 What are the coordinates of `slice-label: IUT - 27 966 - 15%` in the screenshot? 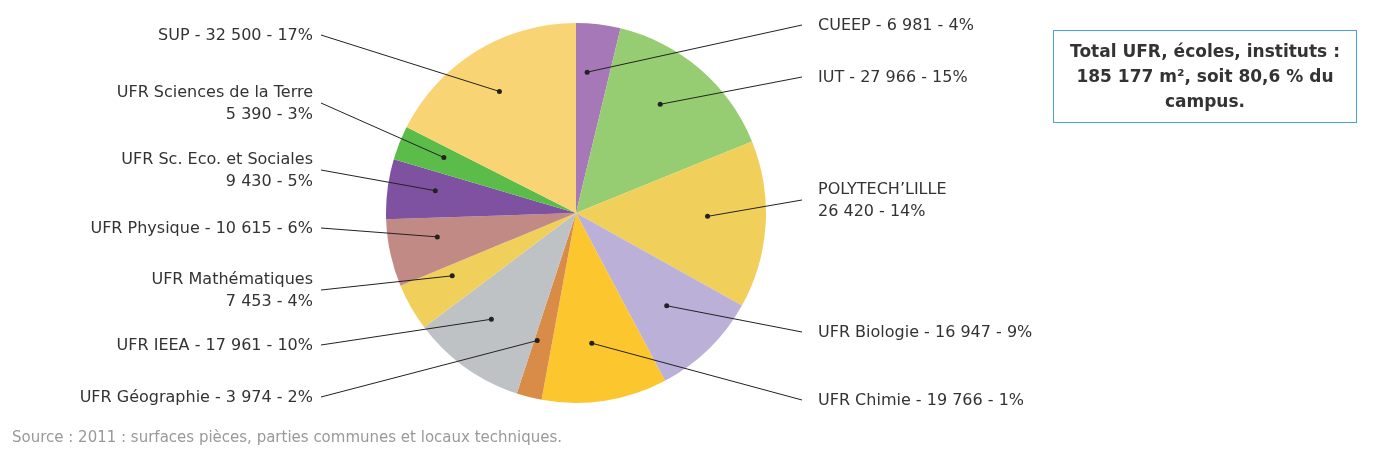 It's located at (893, 76).